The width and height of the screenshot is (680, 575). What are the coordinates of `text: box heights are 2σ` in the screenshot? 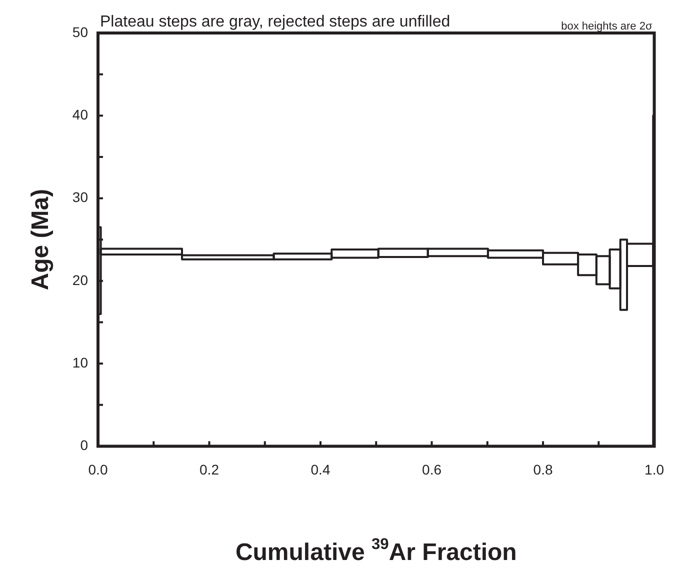 It's located at (606, 26).